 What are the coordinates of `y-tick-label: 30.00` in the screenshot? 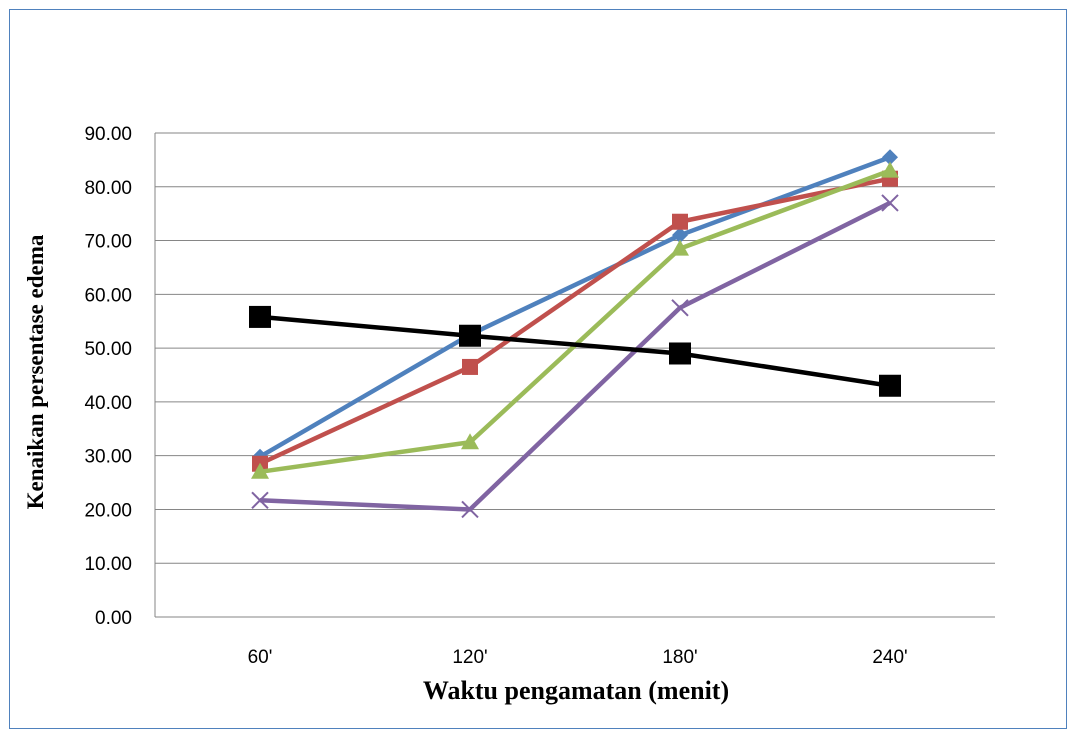 It's located at (108, 457).